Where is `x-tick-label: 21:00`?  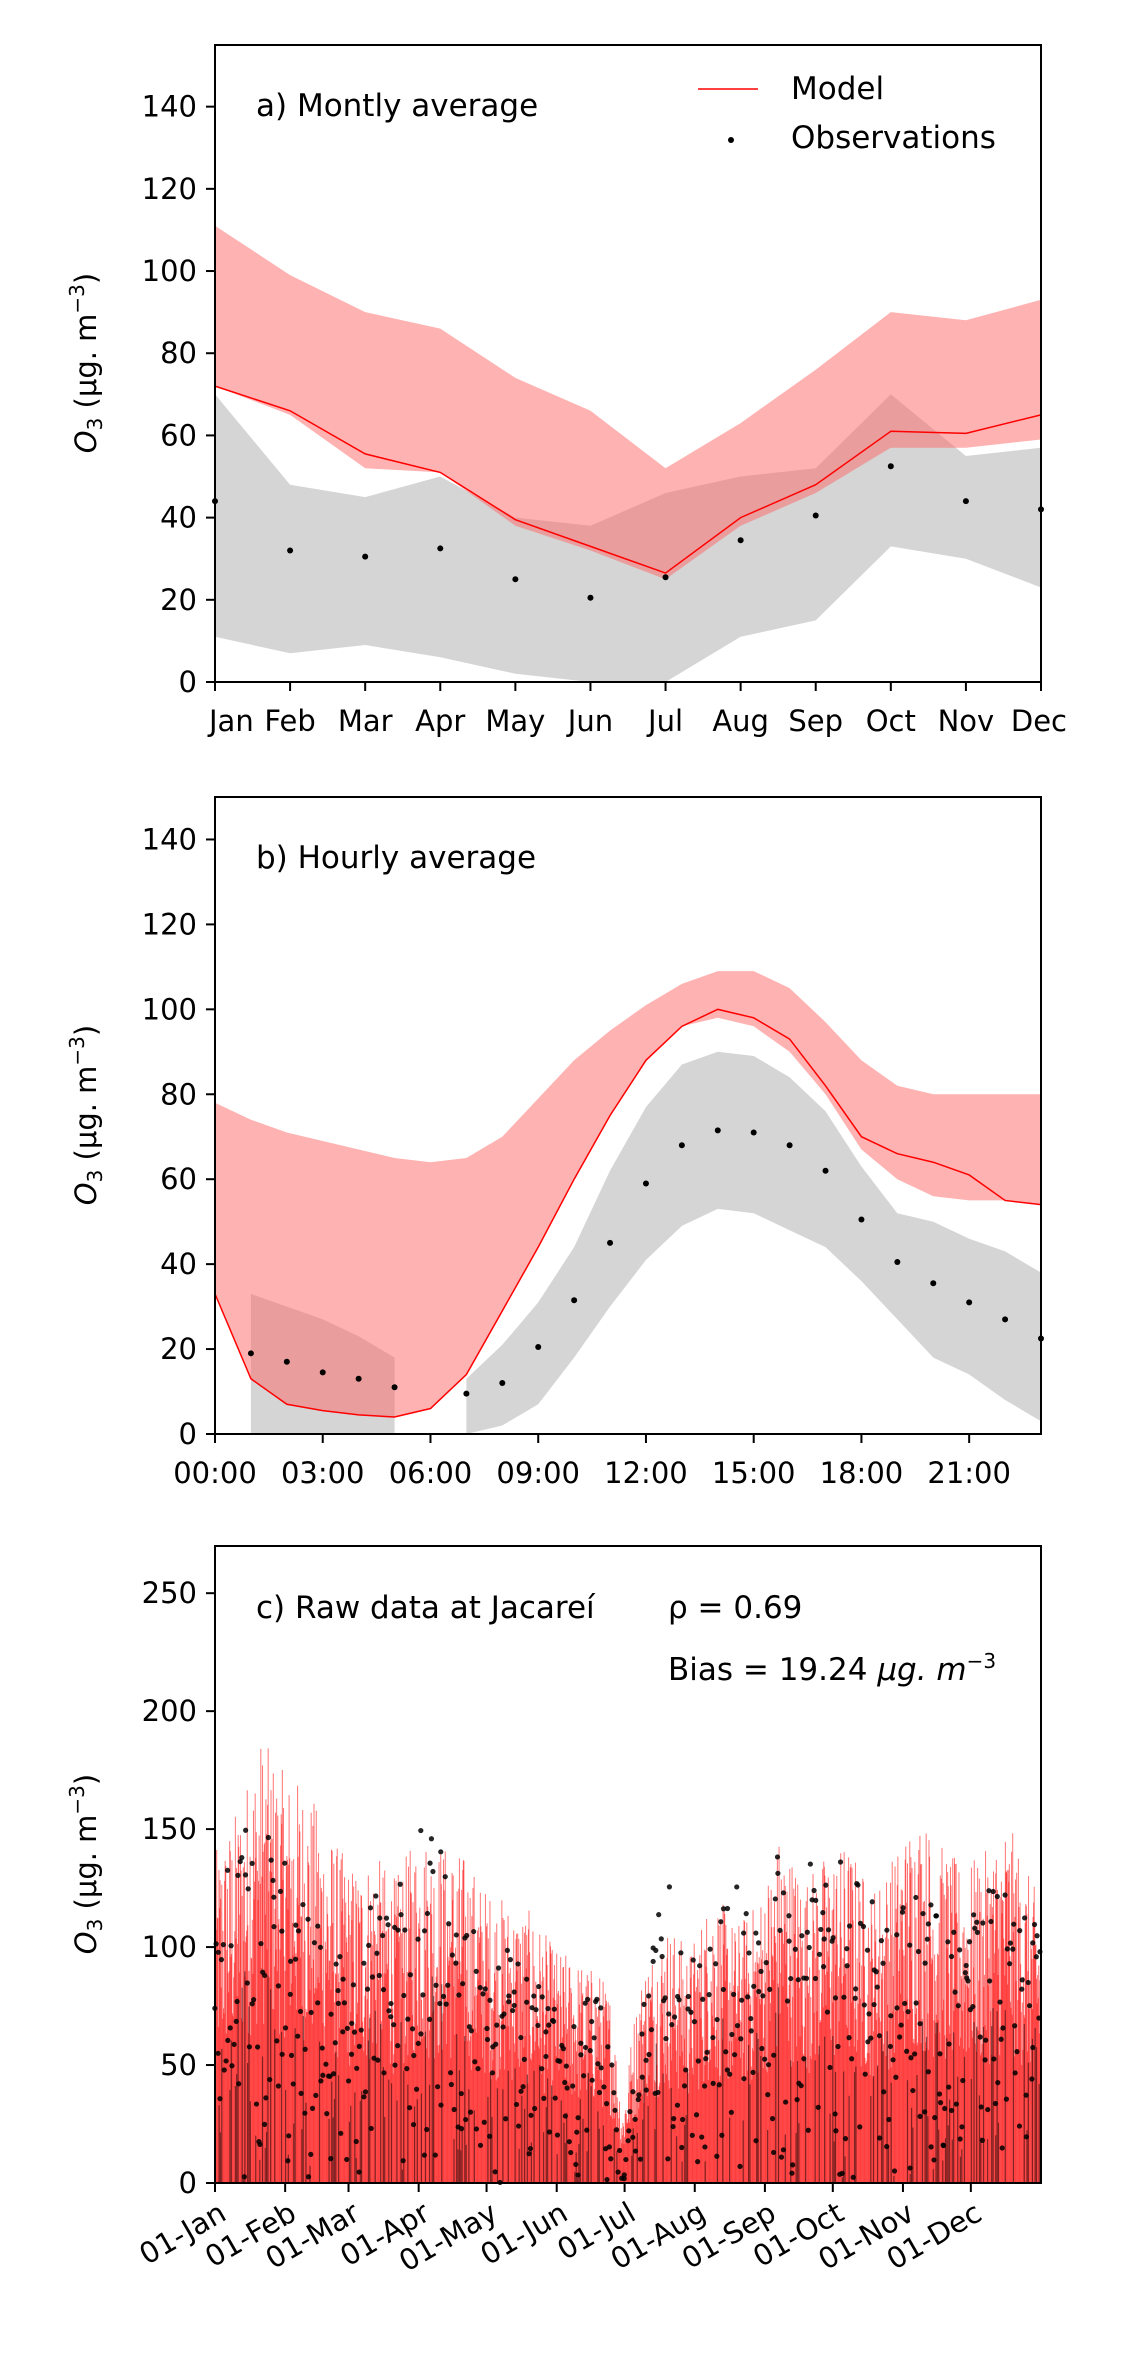
x-tick-label: 21:00 is located at coordinates (969, 1473).